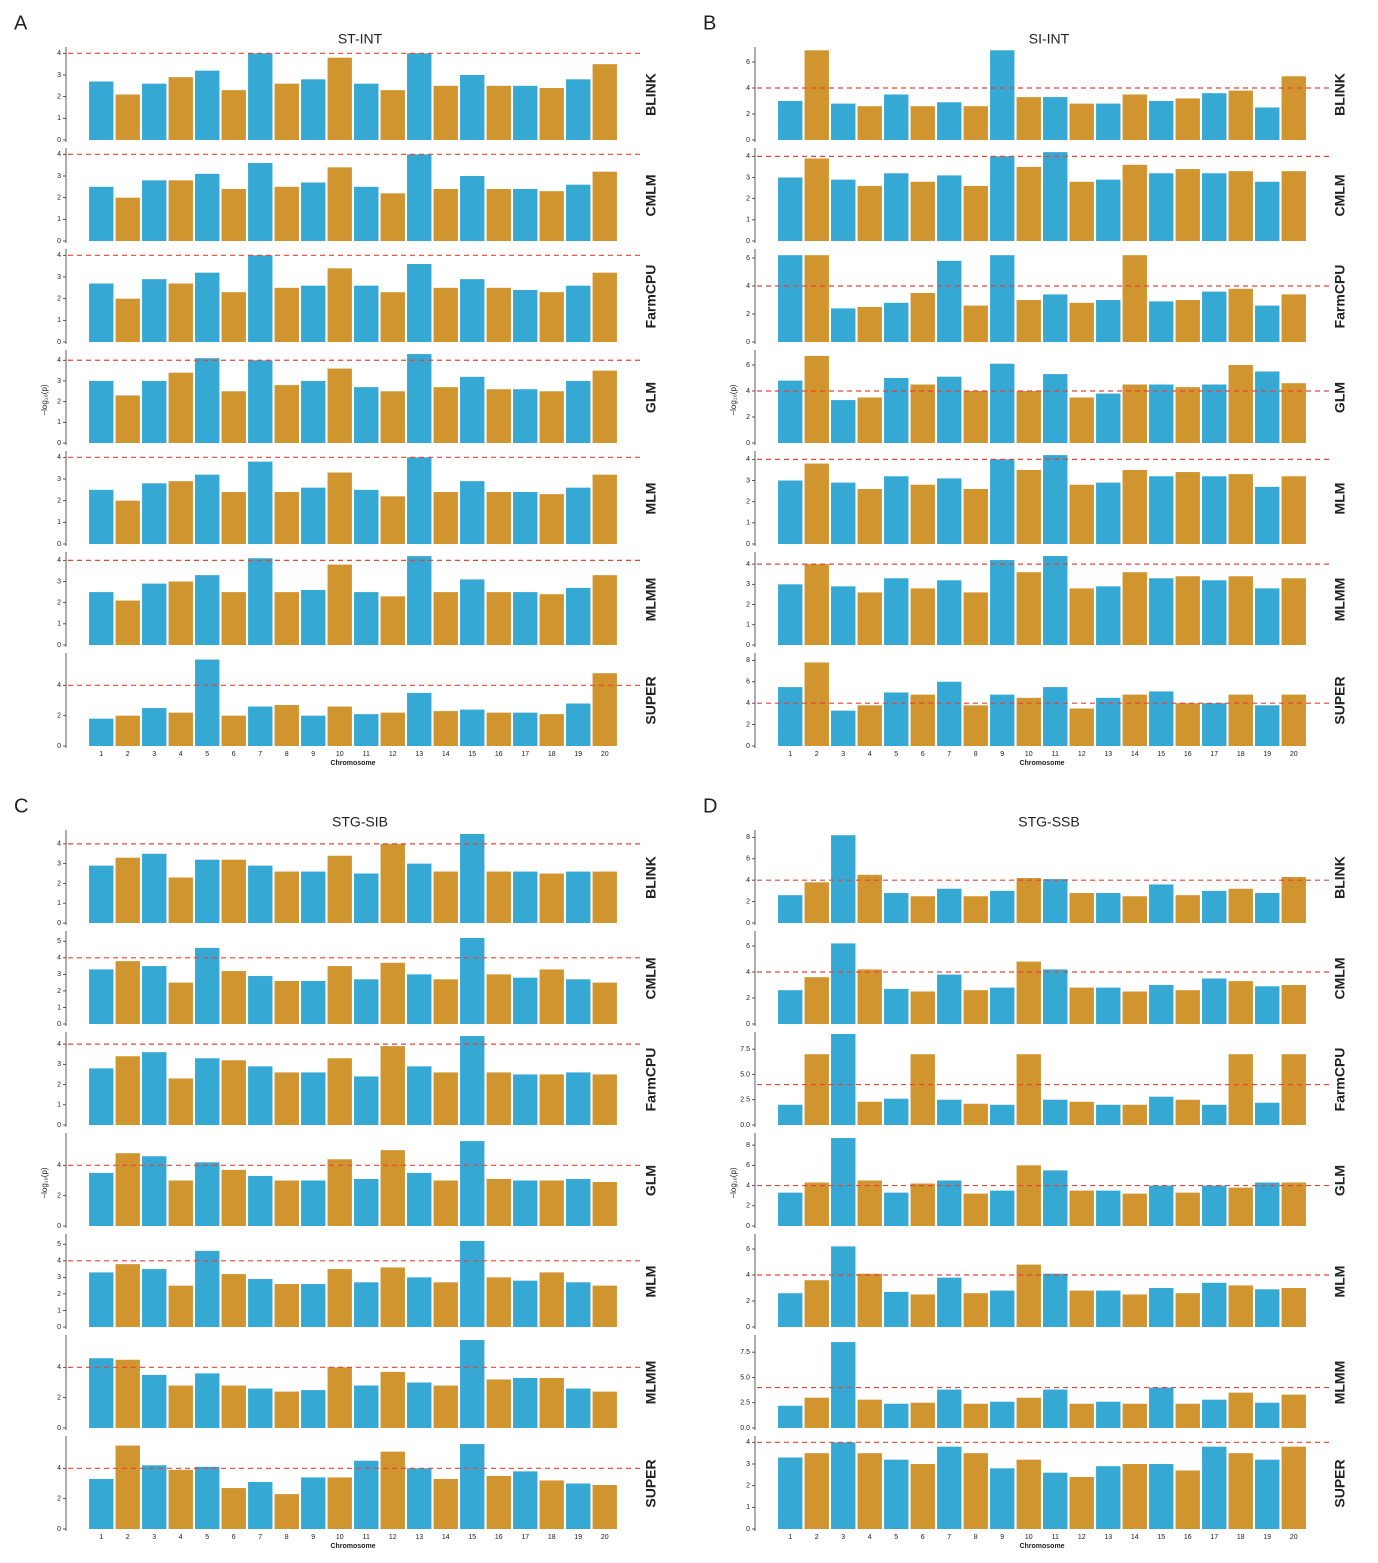 The height and width of the screenshot is (1563, 1378). I want to click on chromosome-label: 16, so click(499, 754).